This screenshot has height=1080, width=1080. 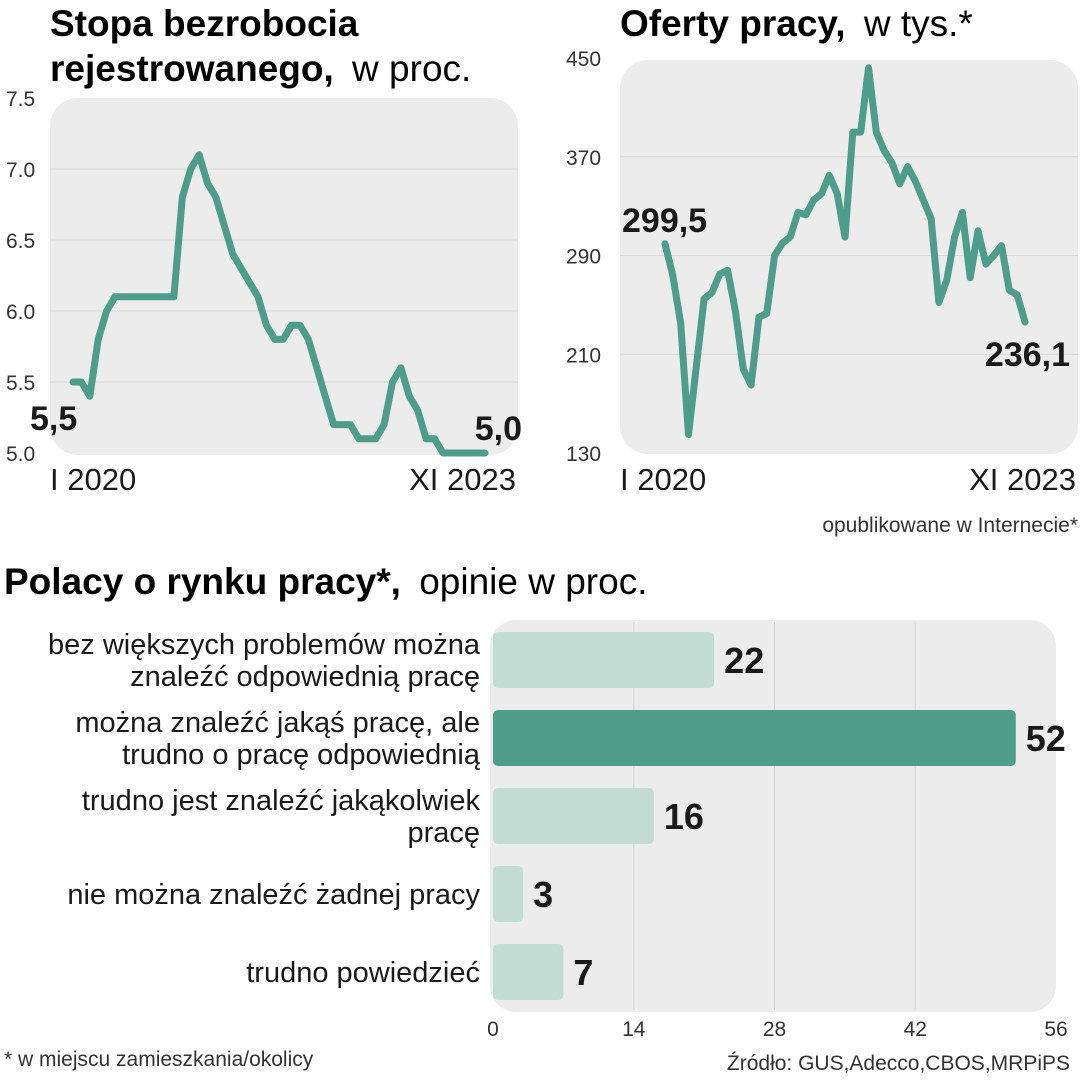 What do you see at coordinates (443, 833) in the screenshot?
I see `opinions-category-line: pracę` at bounding box center [443, 833].